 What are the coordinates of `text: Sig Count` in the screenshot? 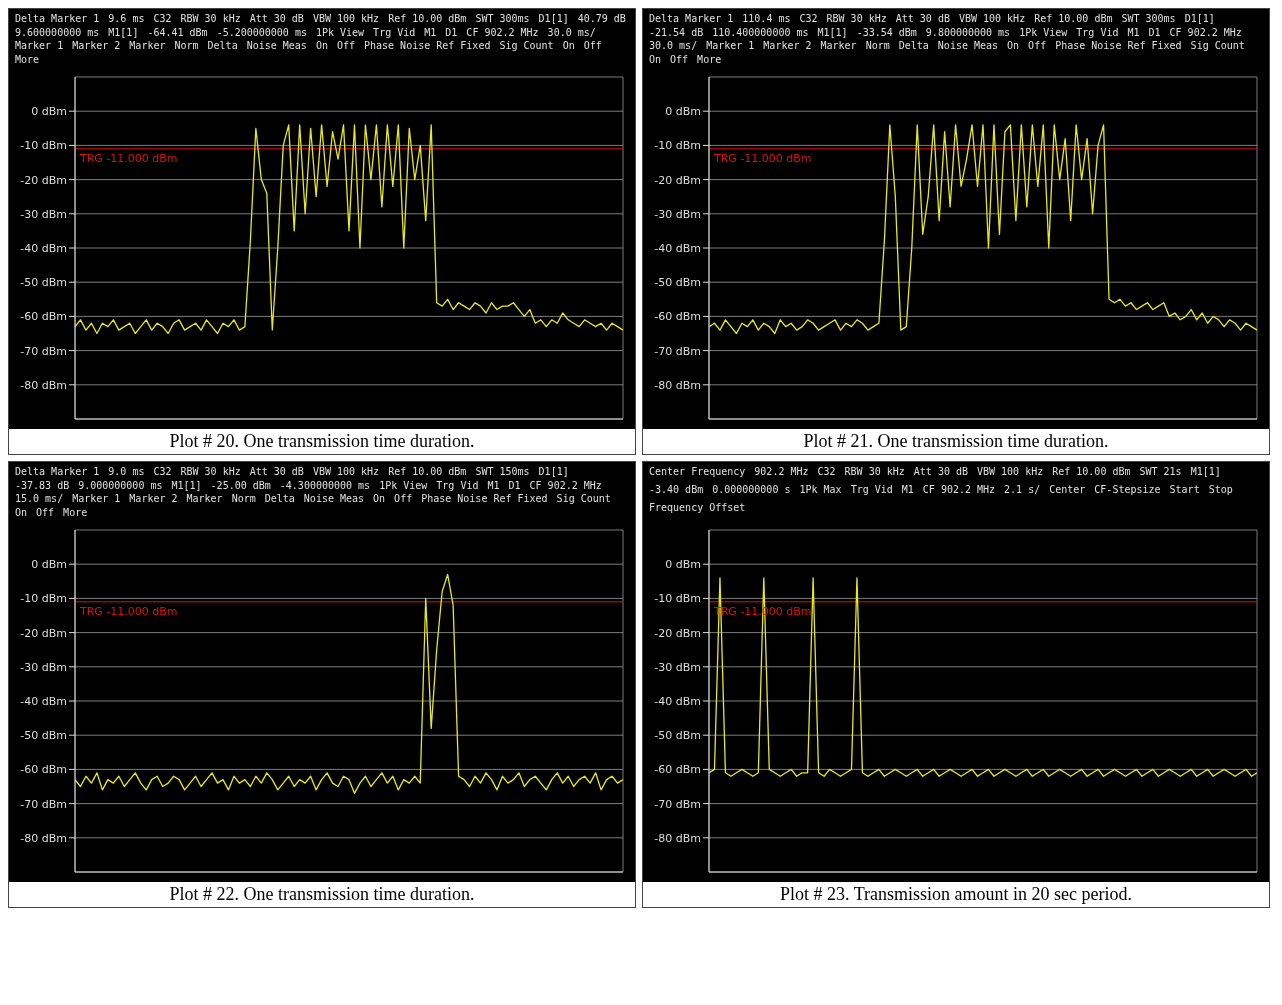 It's located at (583, 499).